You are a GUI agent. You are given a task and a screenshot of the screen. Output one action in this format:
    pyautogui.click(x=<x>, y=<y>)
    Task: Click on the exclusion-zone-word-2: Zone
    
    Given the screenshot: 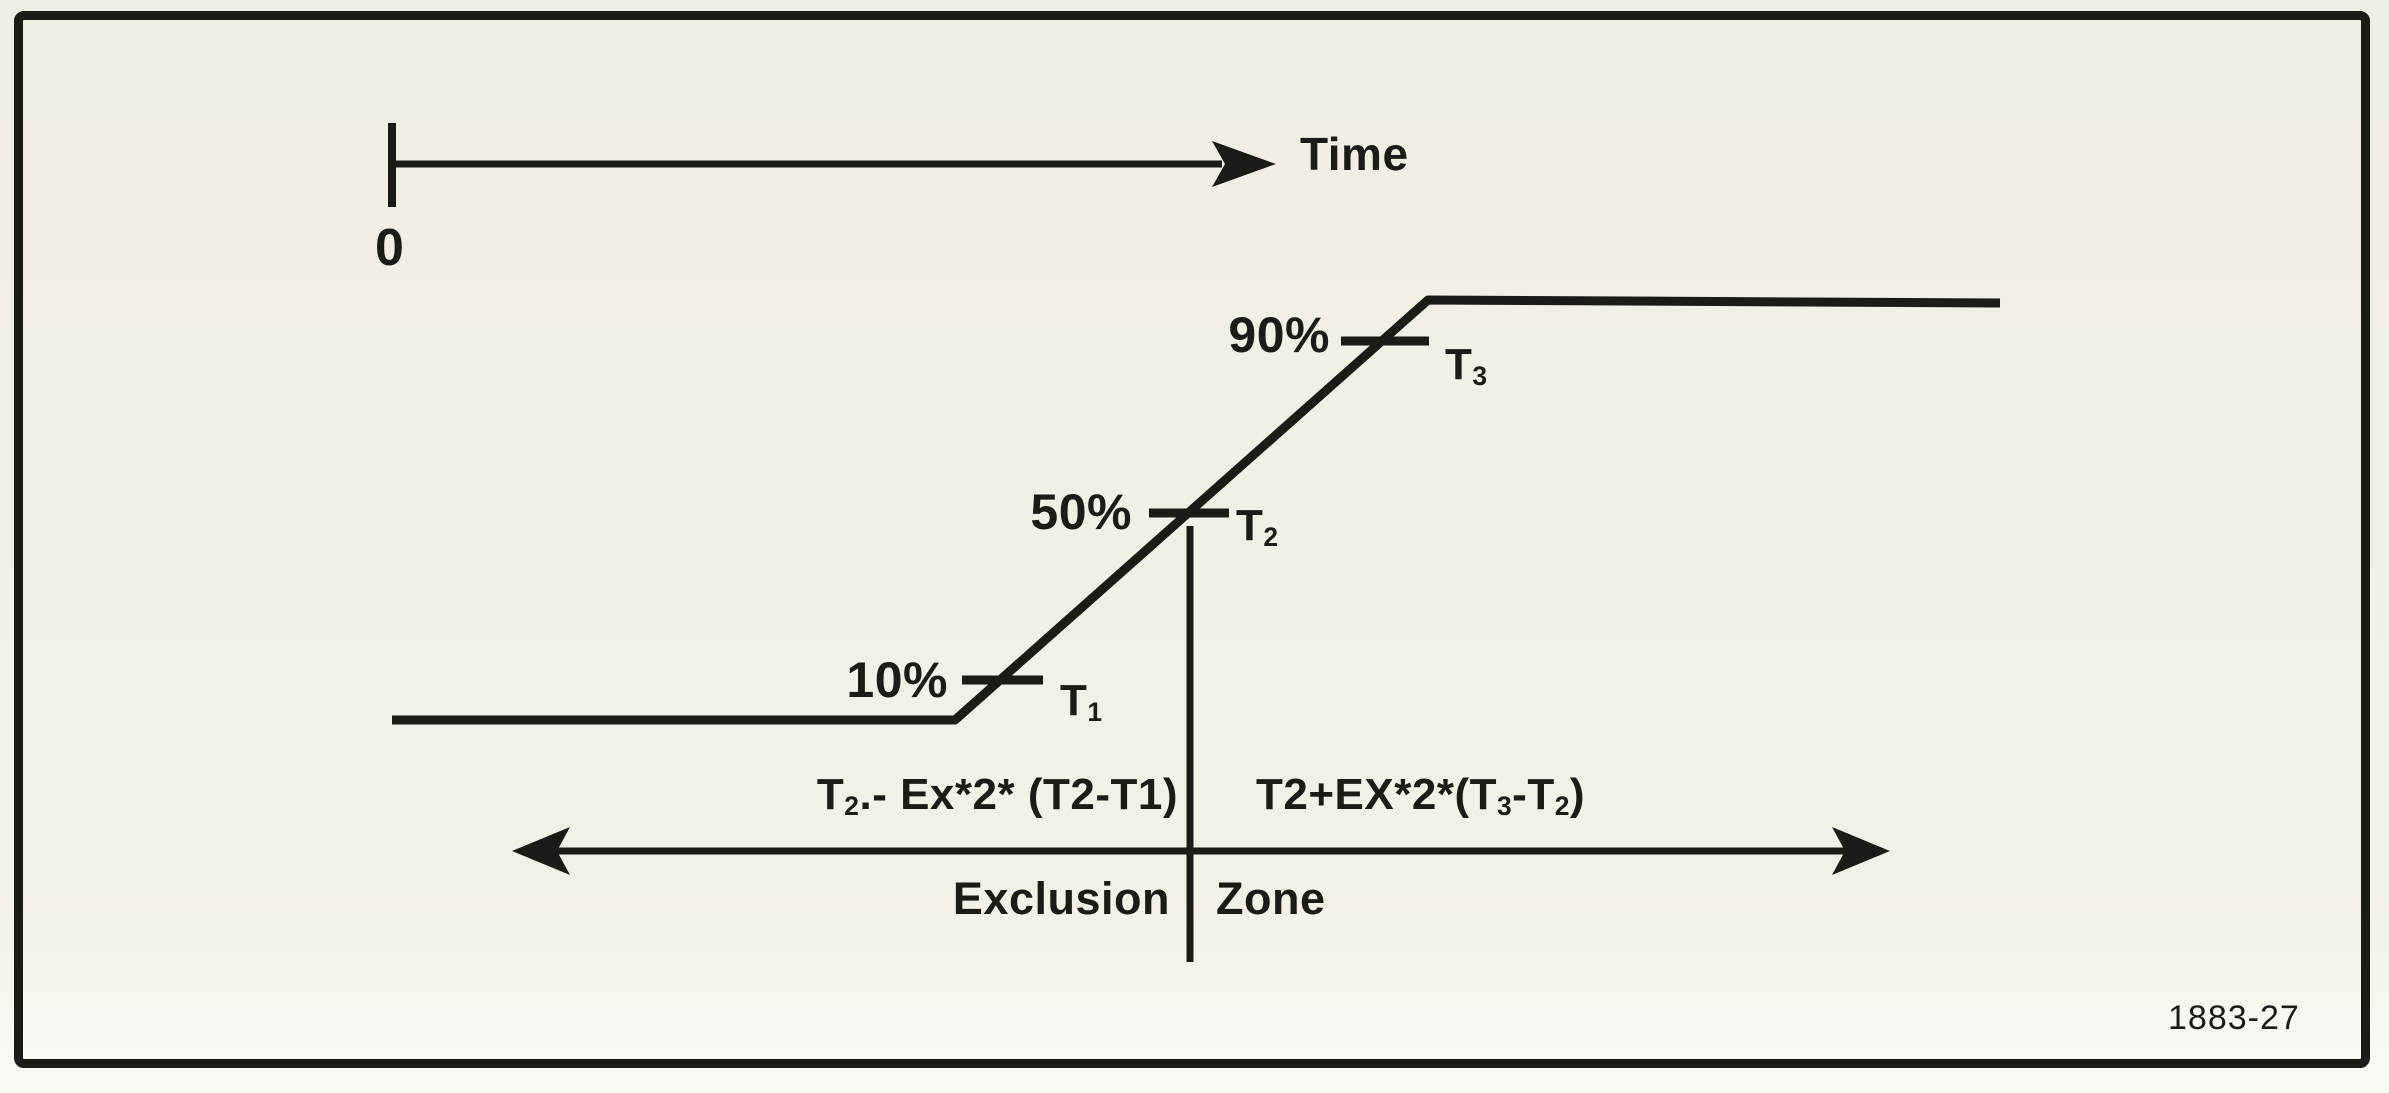 What is the action you would take?
    pyautogui.click(x=1271, y=898)
    